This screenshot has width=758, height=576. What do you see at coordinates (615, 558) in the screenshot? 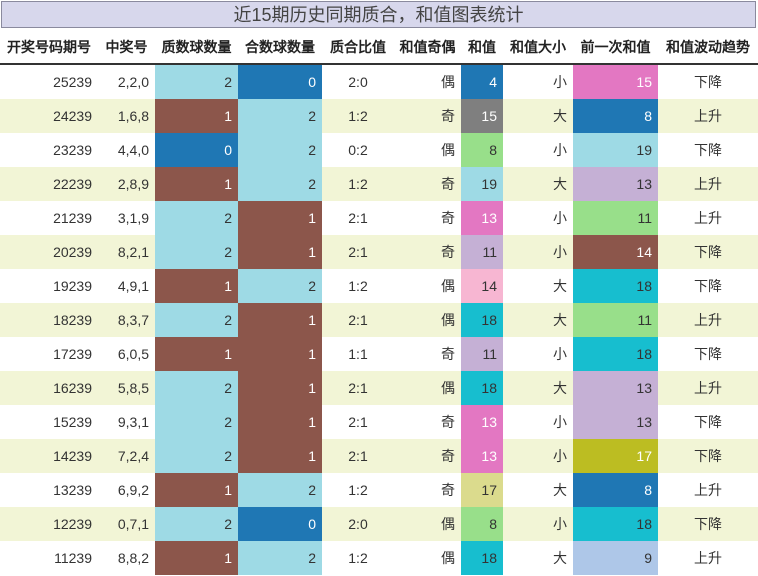
I see `cell-prev-sum: 9` at bounding box center [615, 558].